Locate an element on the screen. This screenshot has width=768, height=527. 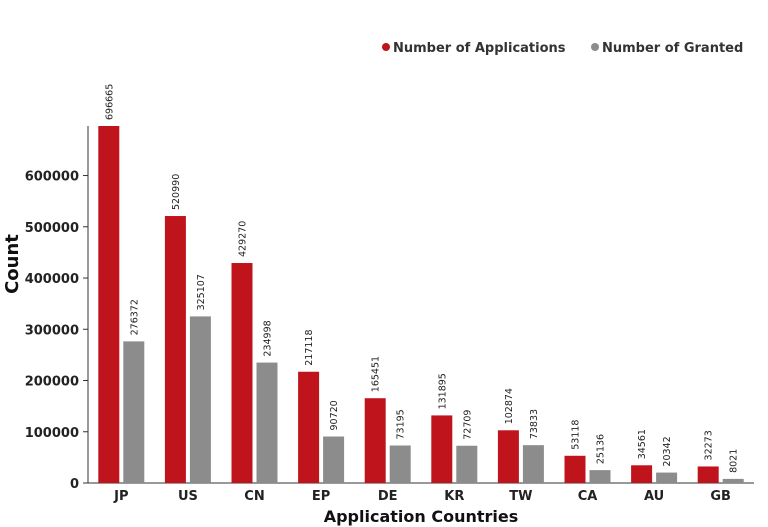
bar-applications-jp is located at coordinates (109, 304).